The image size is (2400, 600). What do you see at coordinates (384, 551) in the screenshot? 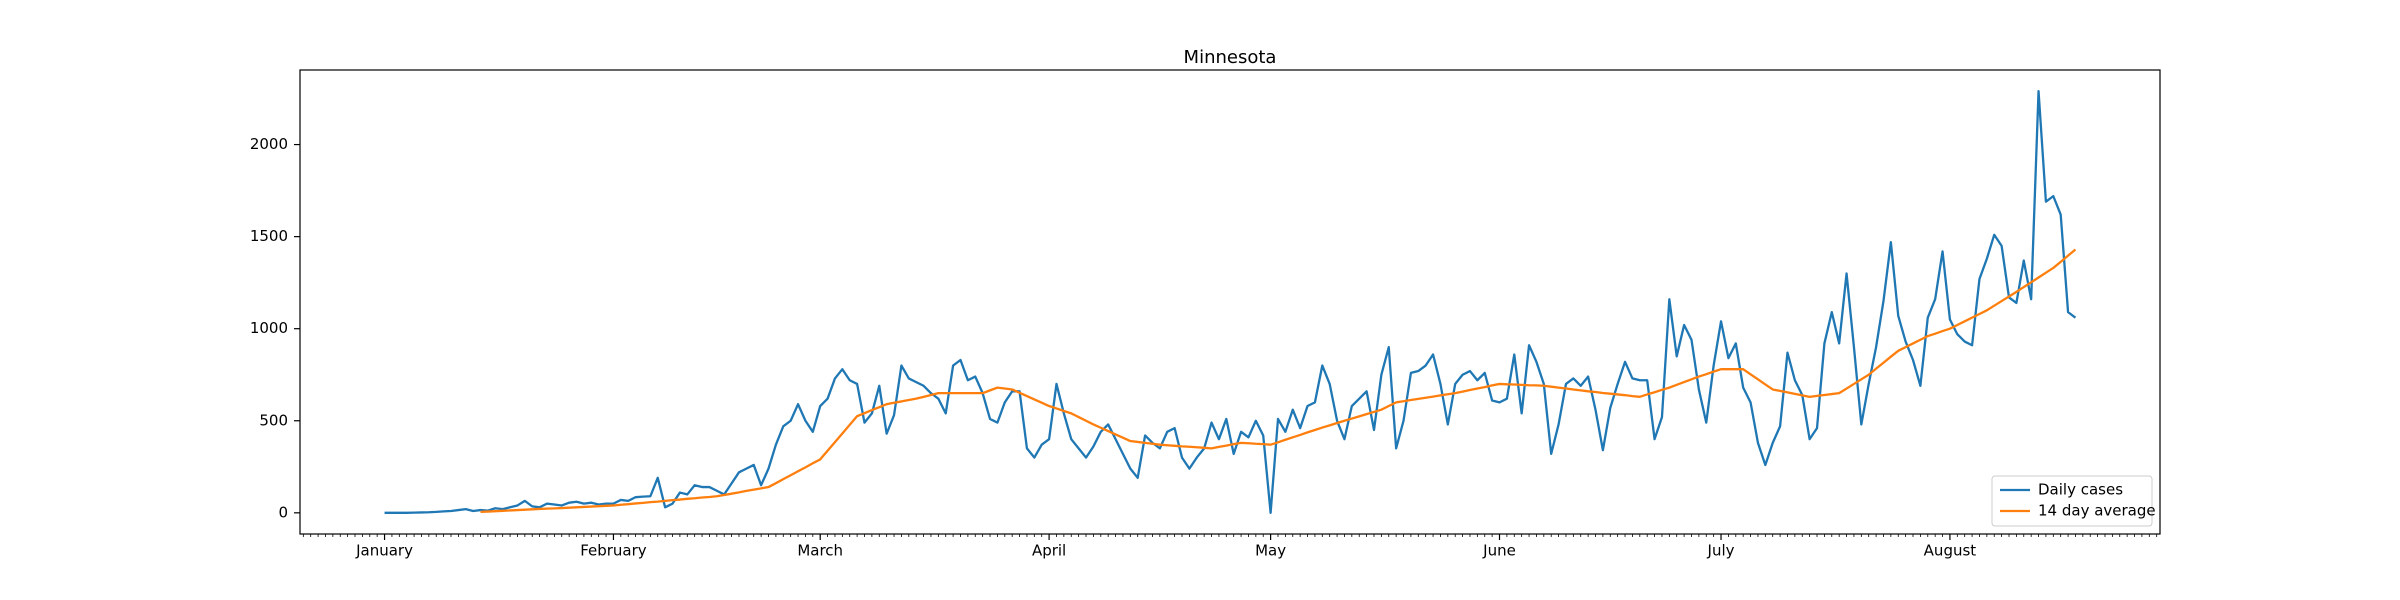
I see `x-tick-label: January` at bounding box center [384, 551].